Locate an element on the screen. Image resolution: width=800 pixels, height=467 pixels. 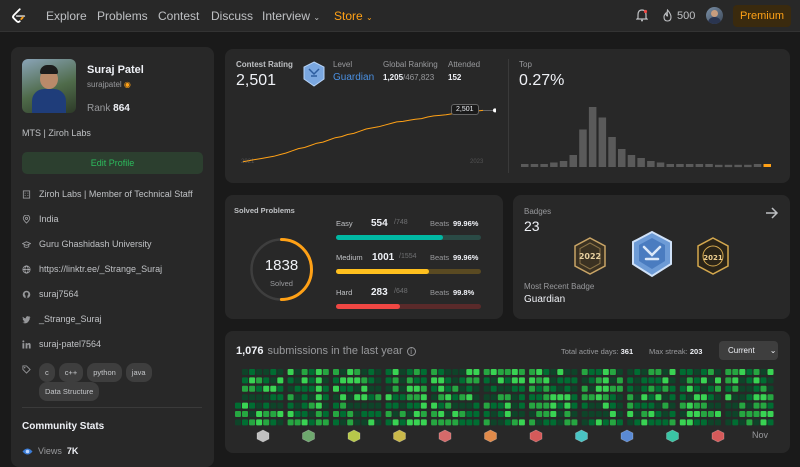
info-icon: i is located at coordinates (411, 351).